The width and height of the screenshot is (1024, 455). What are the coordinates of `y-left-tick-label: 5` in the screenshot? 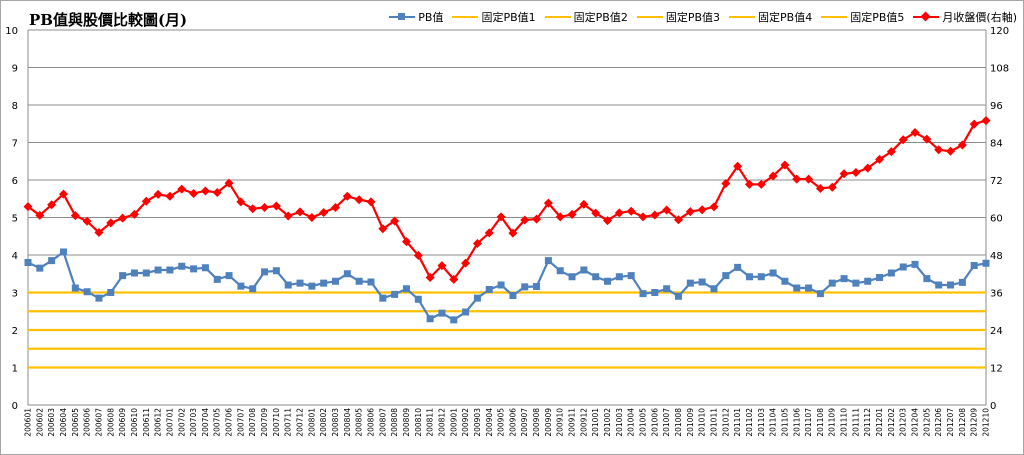 It's located at (15, 219).